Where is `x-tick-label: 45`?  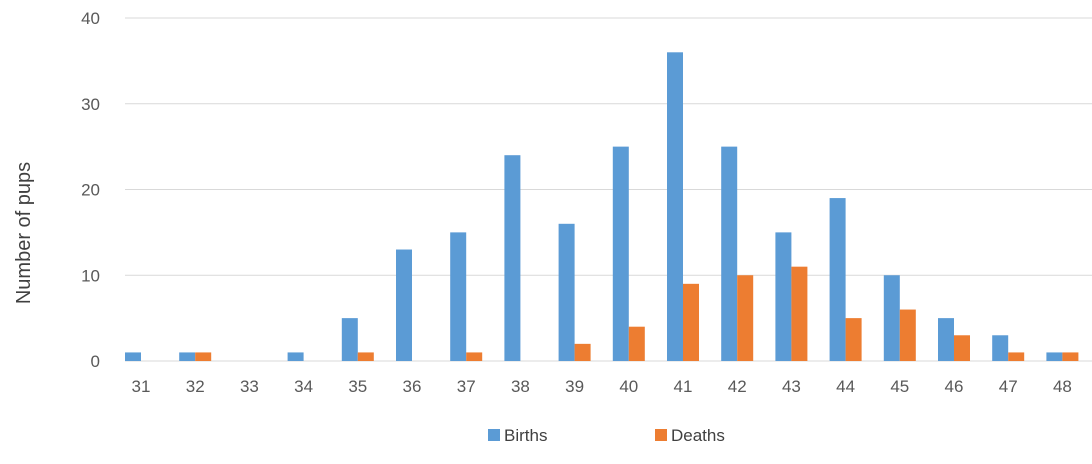 x-tick-label: 45 is located at coordinates (899, 386).